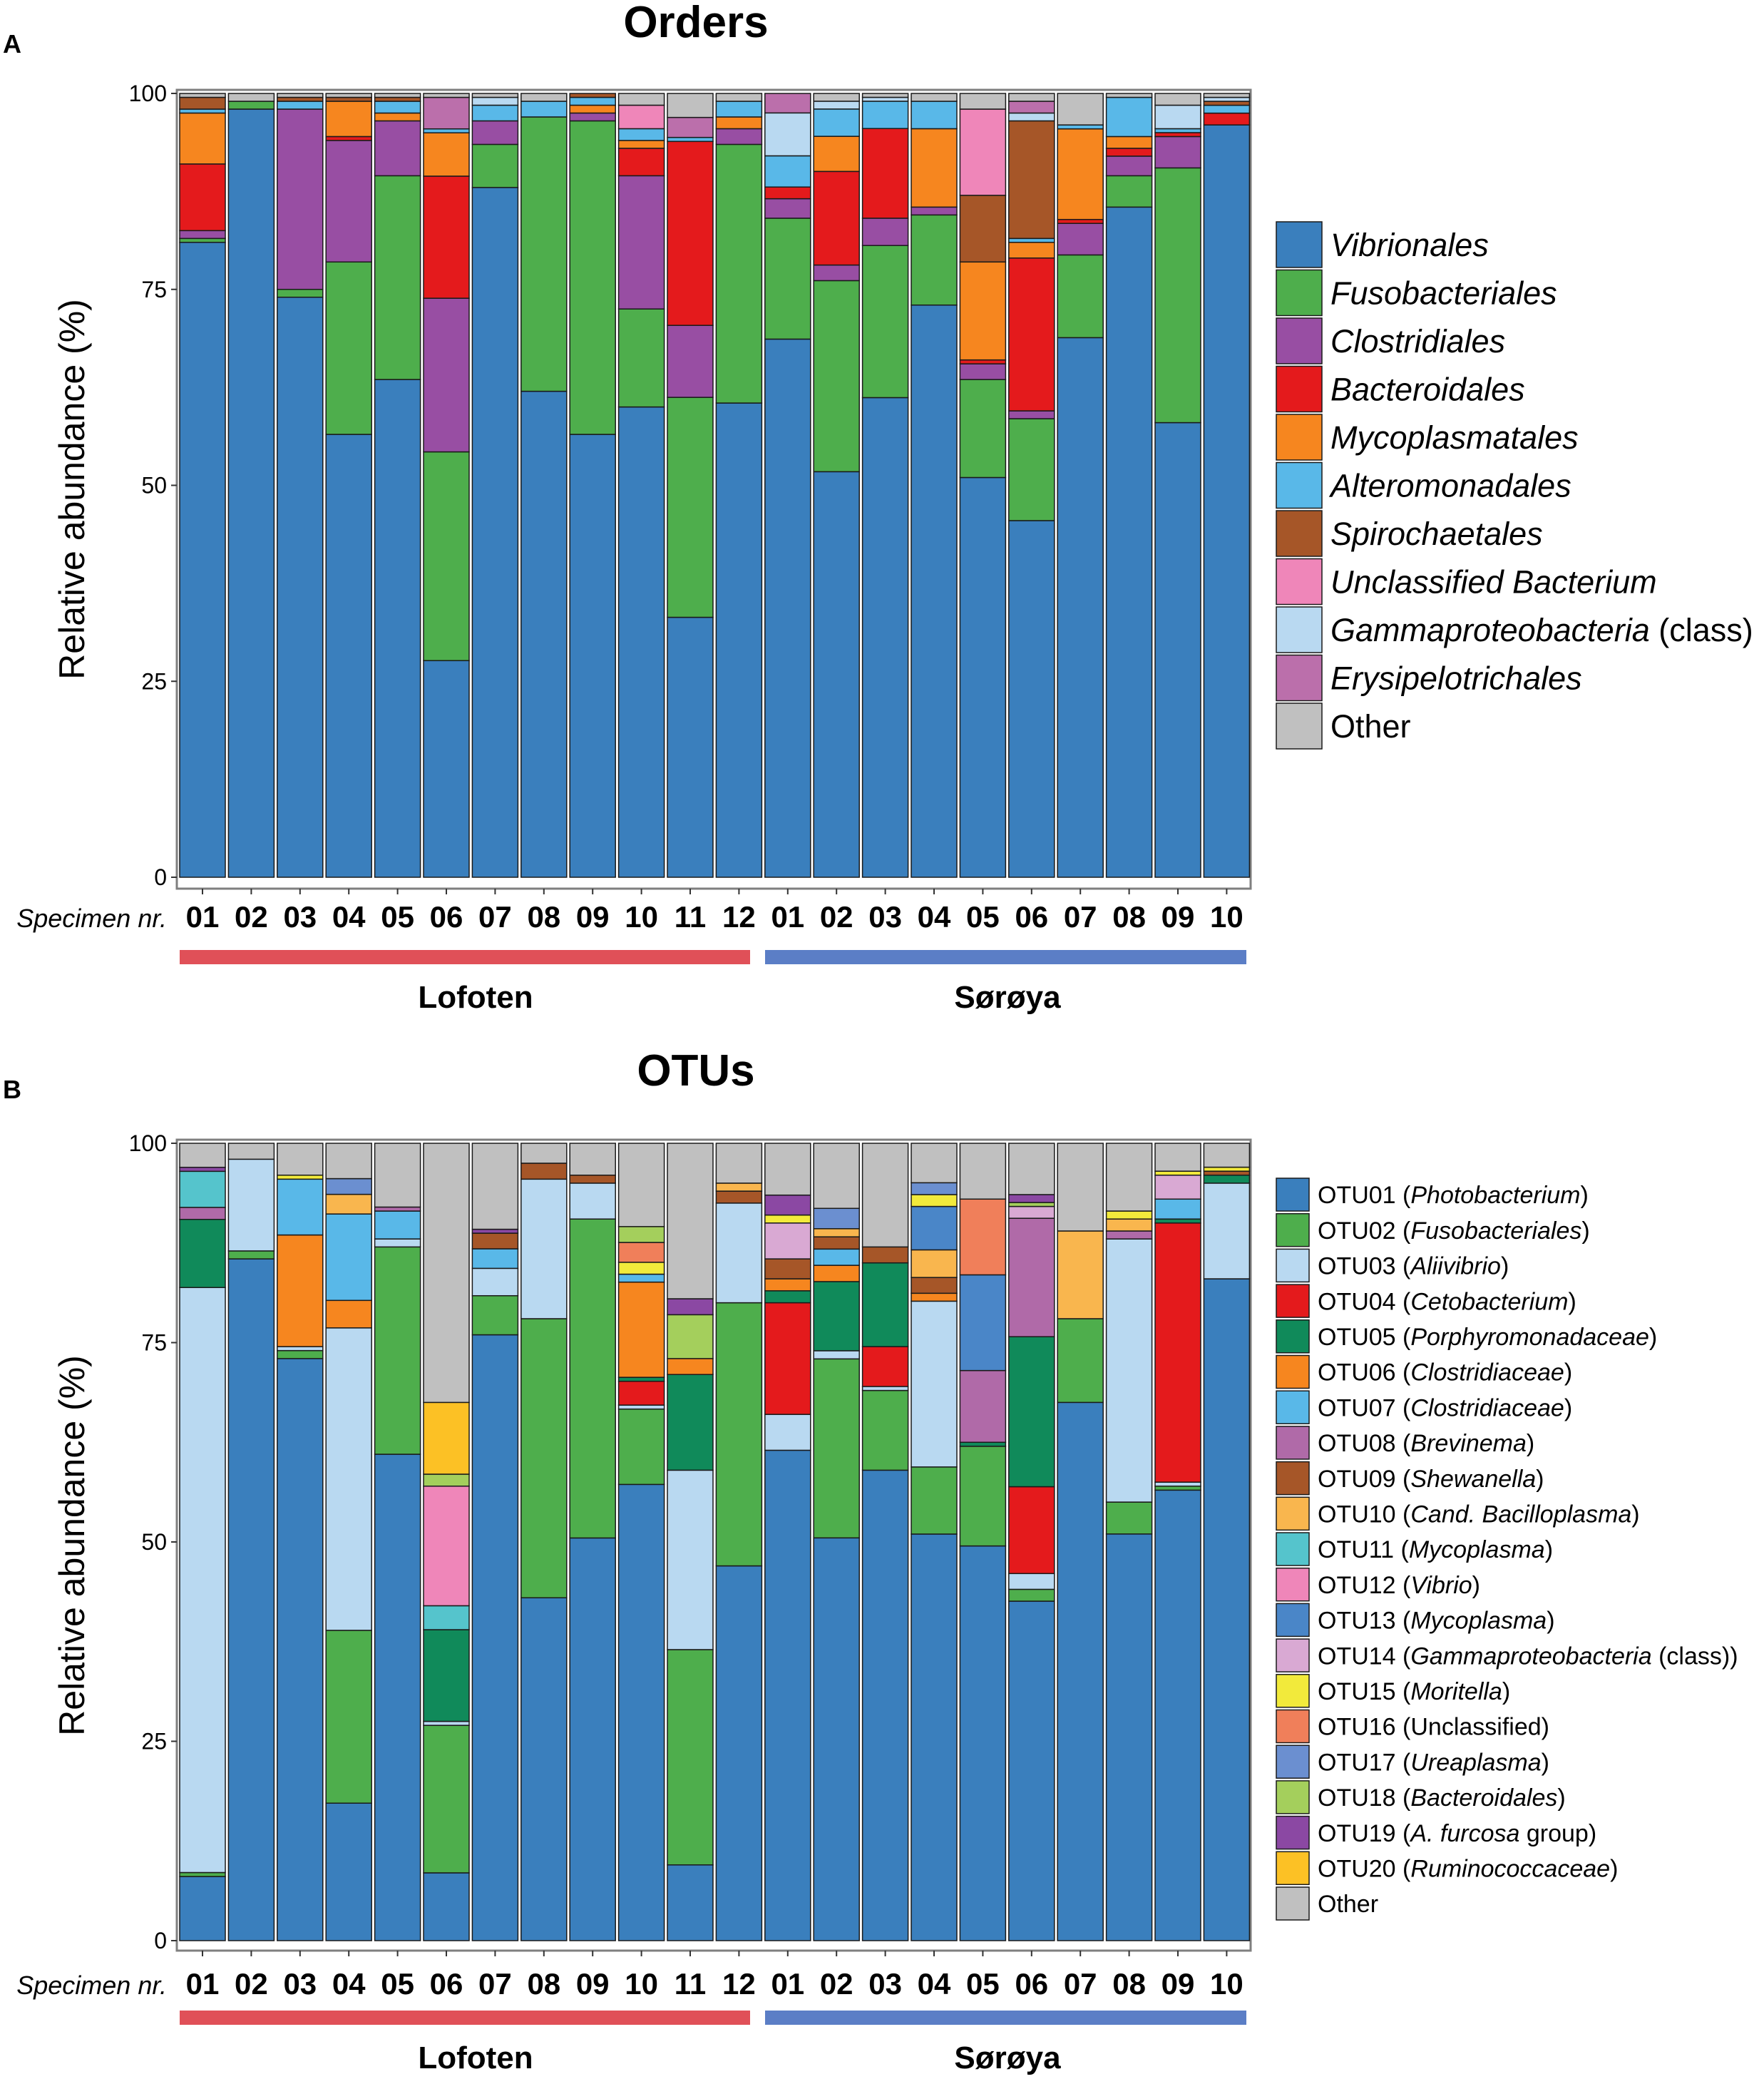 The width and height of the screenshot is (1764, 2079). Describe the element at coordinates (1541, 630) in the screenshot. I see `orders-legend-label: Gammaproteobacteria (class)` at that location.